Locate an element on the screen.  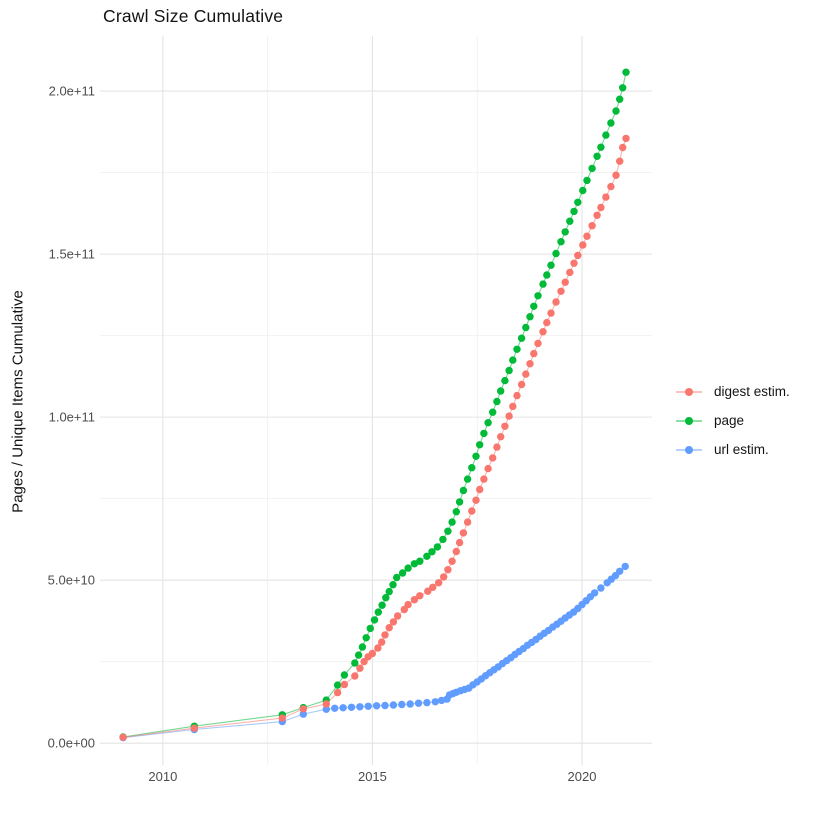
x-tick-label: 2020 is located at coordinates (582, 776).